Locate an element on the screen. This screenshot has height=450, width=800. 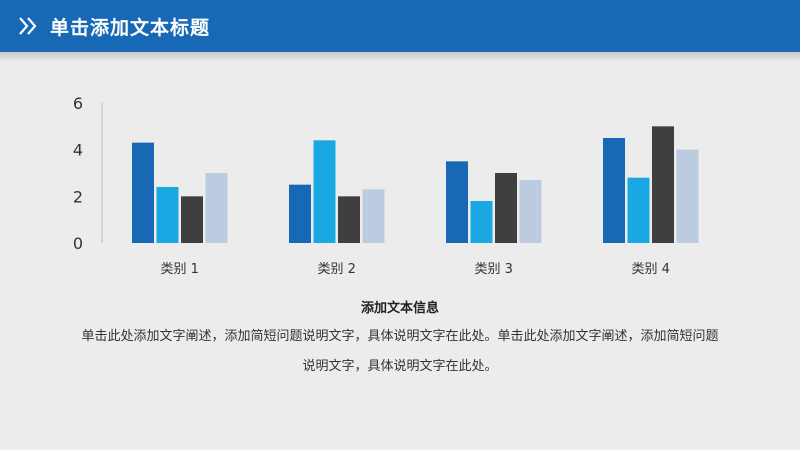
y-ticks-group: 0 2 4 6 is located at coordinates (78, 173).